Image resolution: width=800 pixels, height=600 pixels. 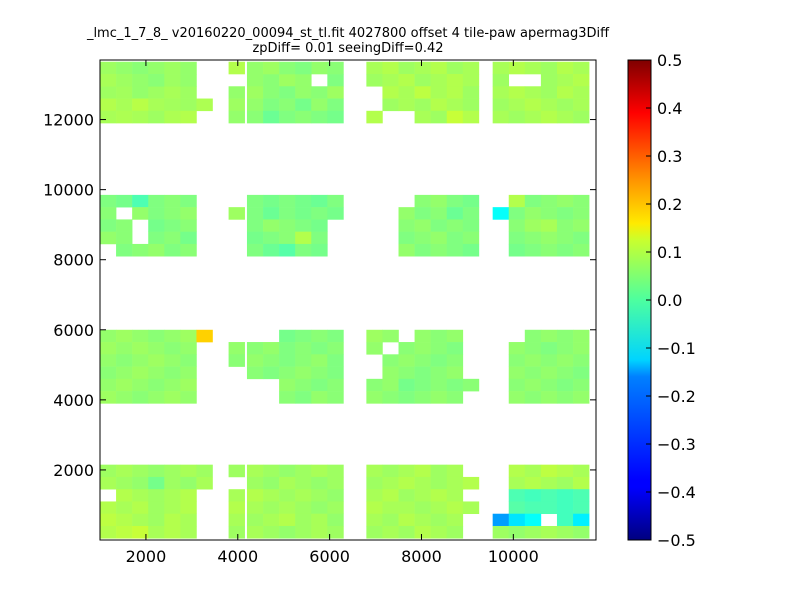 I want to click on chart-subtitle: zpDiff= 0.01 seeingDiff=0.42, so click(x=347, y=48).